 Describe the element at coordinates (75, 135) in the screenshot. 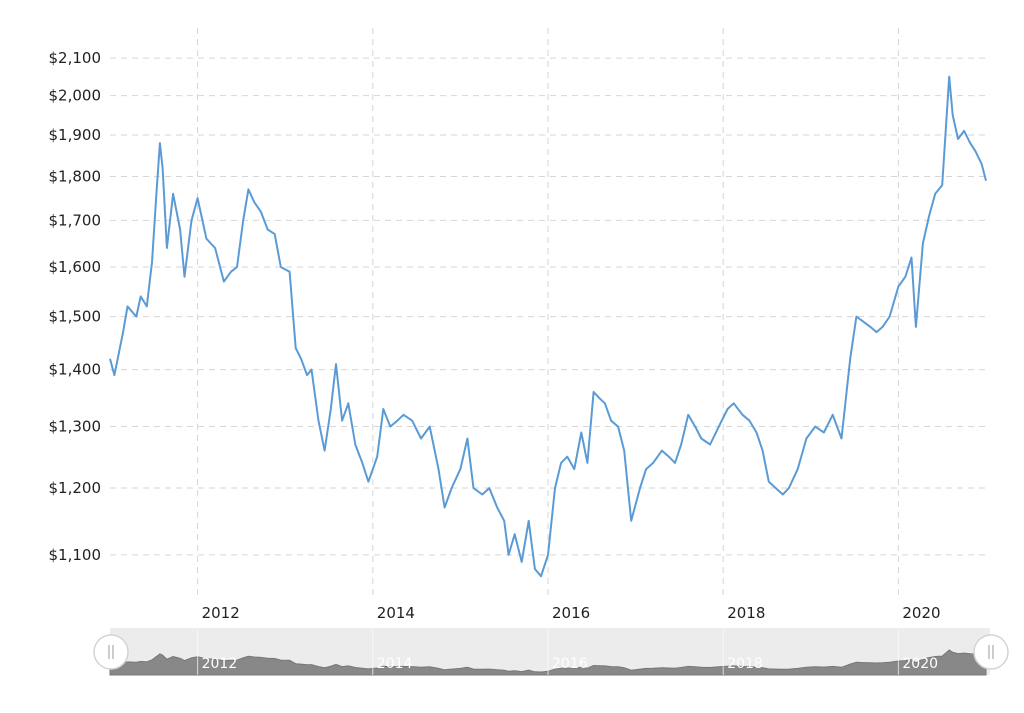

I see `y-tick-label: $1,900` at that location.